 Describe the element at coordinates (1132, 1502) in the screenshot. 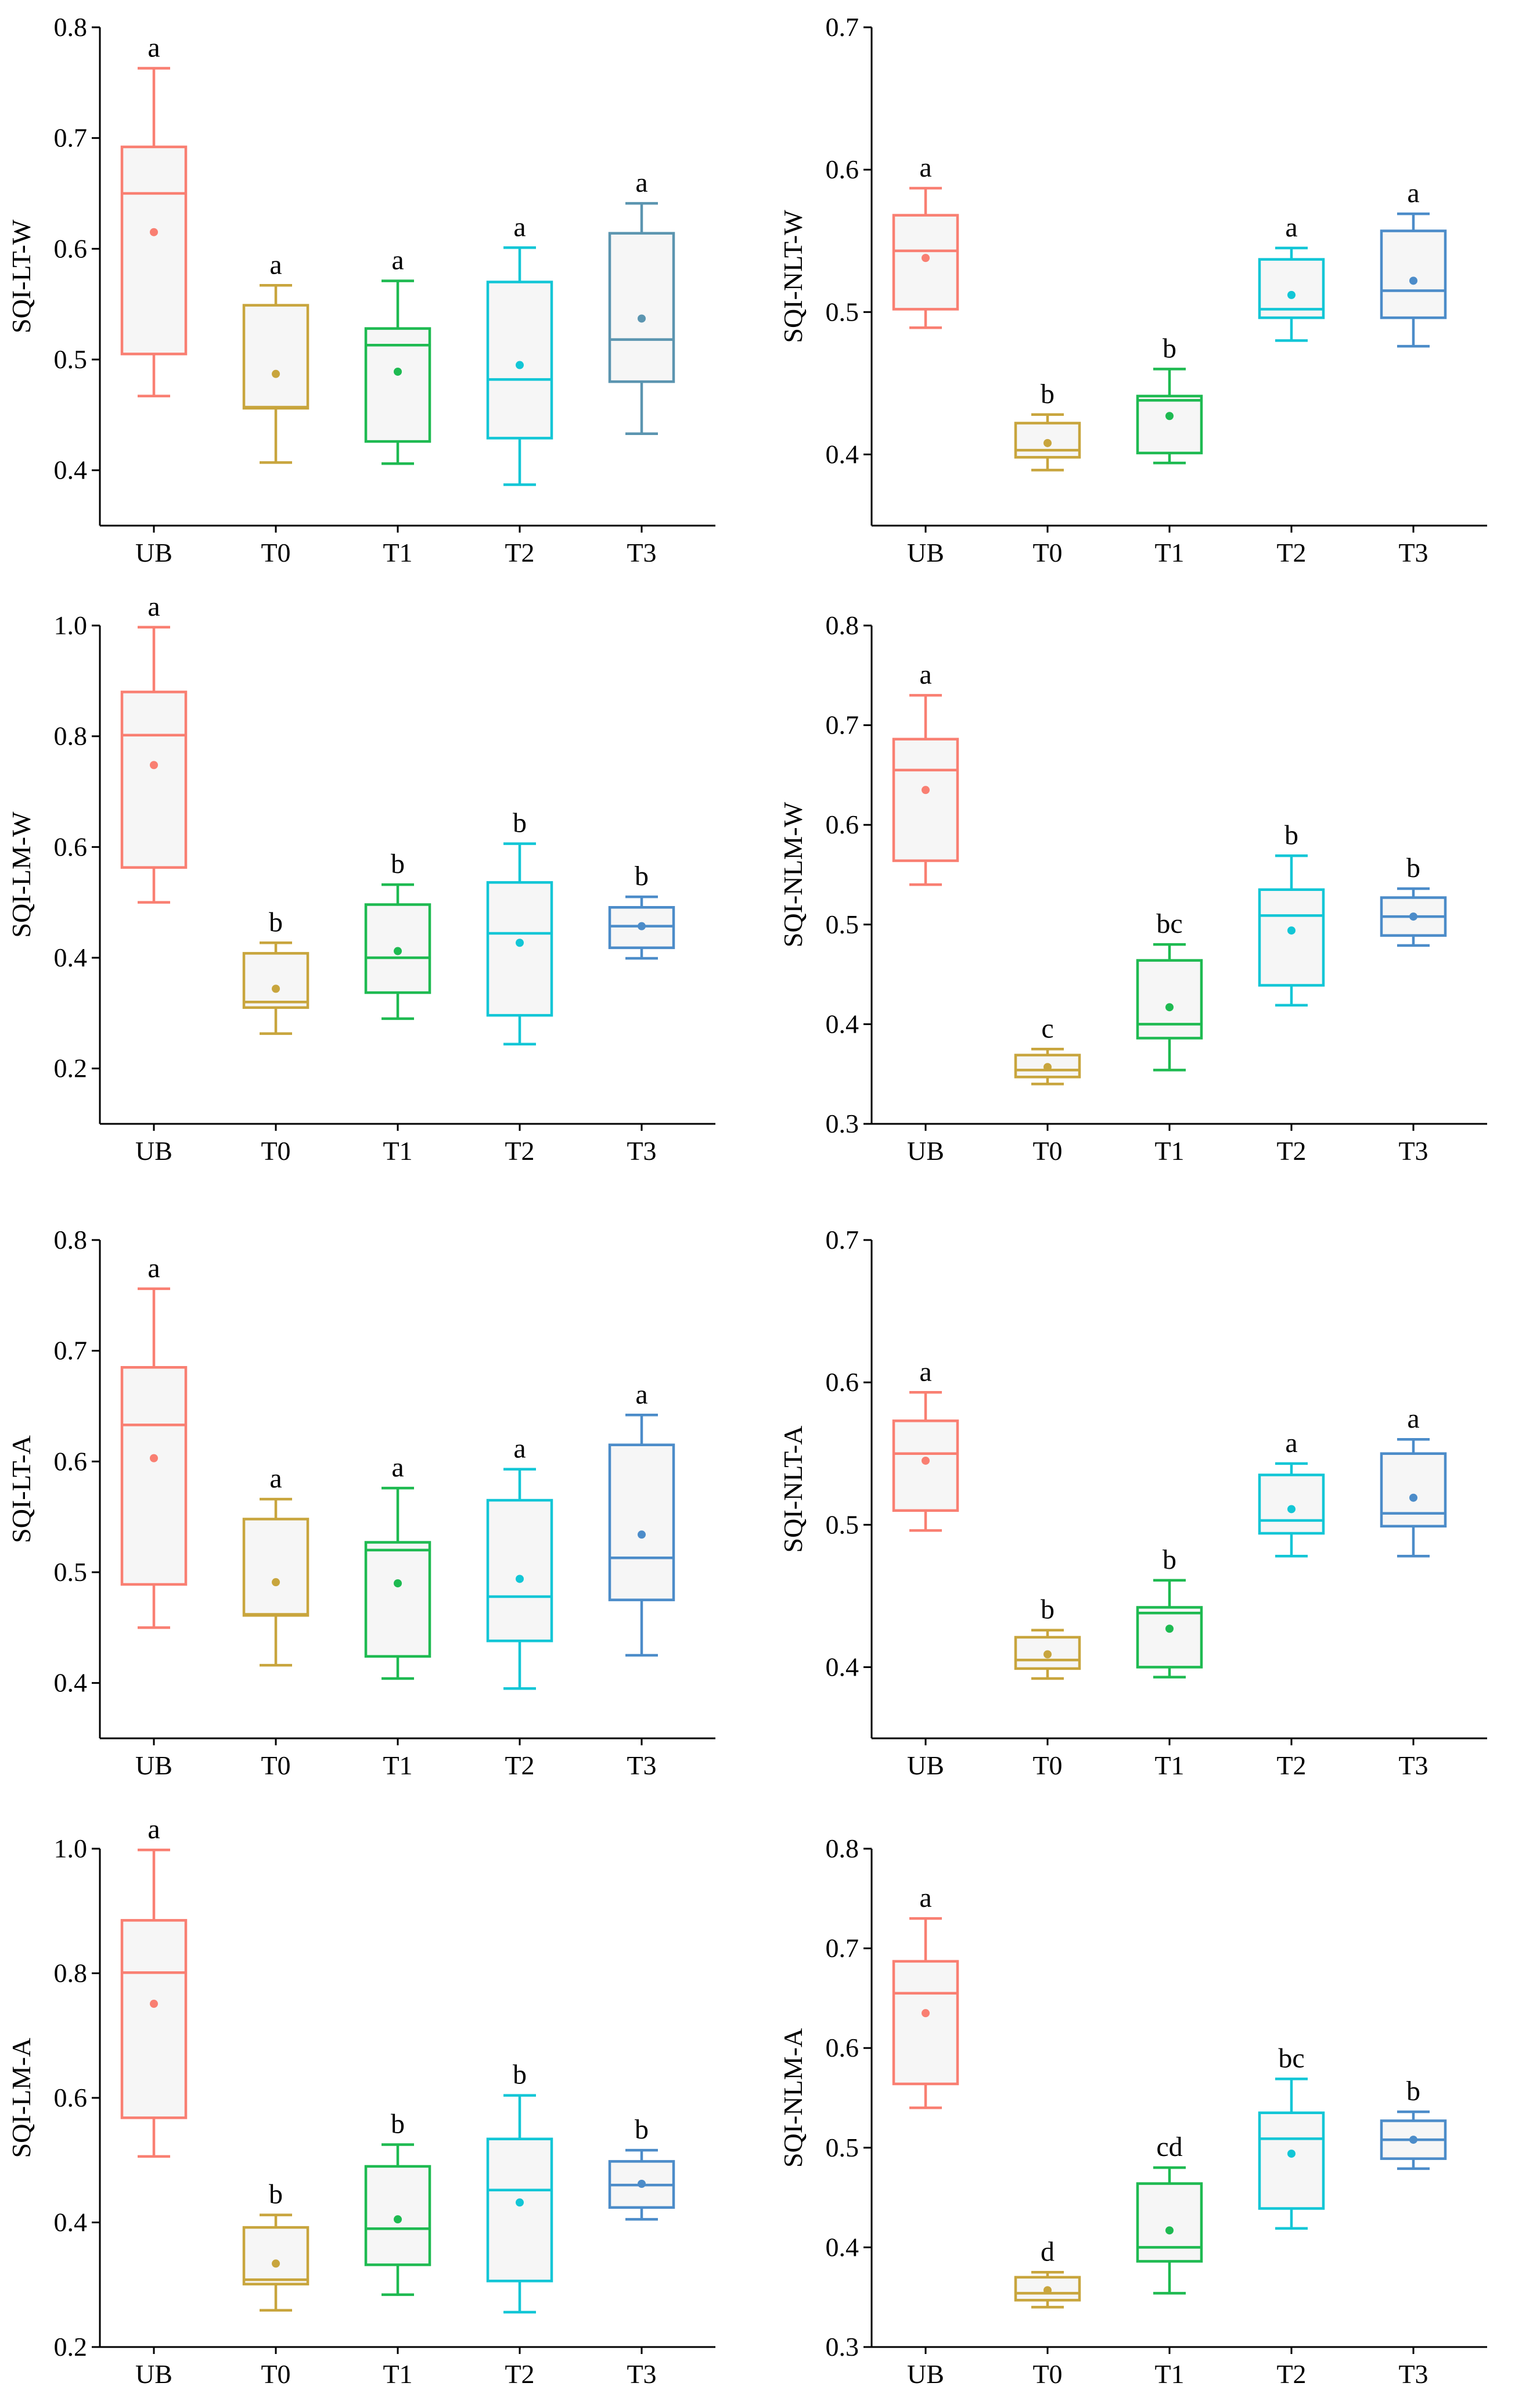

I see `chart-panel-sqi-nlt-a: 0.4 0.5 0.6 0.7 SQI-NLT-A UB a T0 b T1 b T2 a T3 a` at that location.